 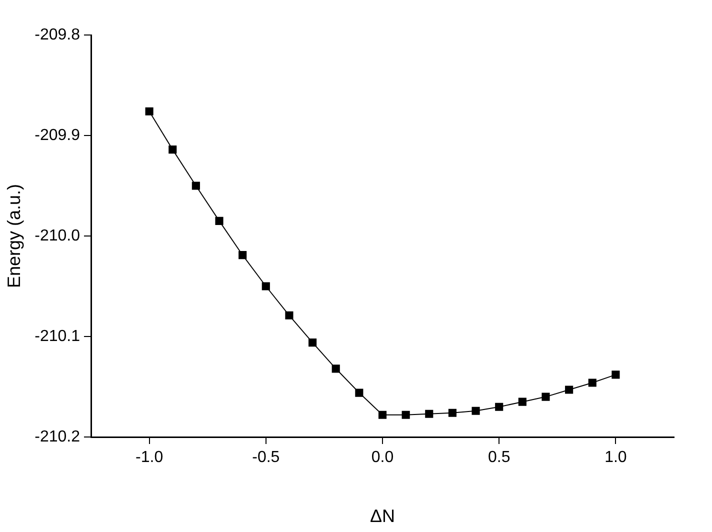 I want to click on x-tick-label: 0.5, so click(x=499, y=457).